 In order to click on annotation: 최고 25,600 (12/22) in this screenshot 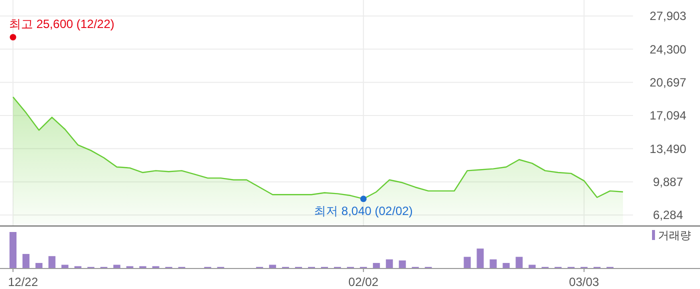, I will do `click(61, 24)`.